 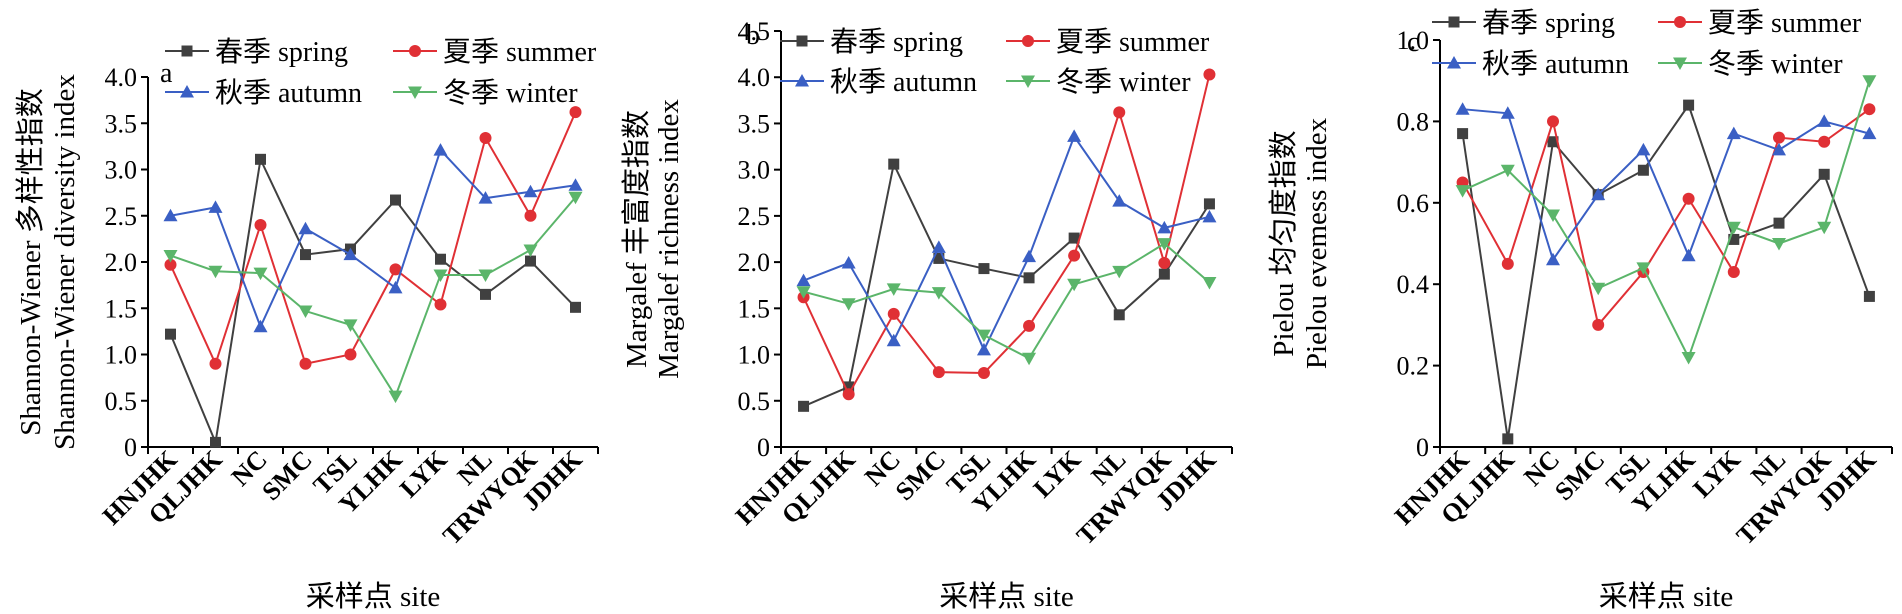 I want to click on y-tick-label: 0.4, so click(x=1413, y=284).